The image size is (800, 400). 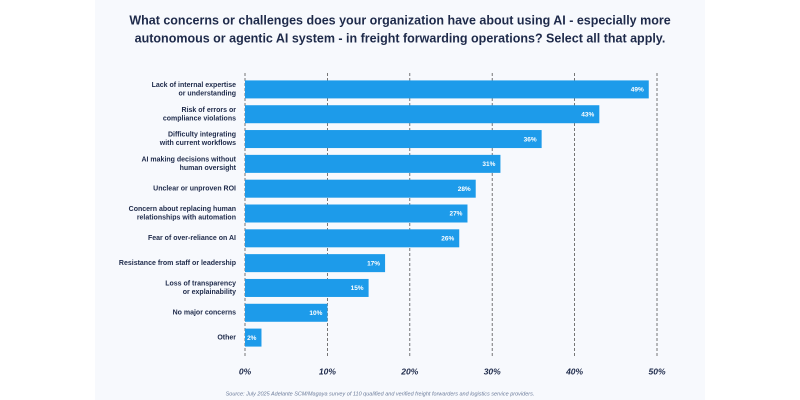 What do you see at coordinates (245, 371) in the screenshot?
I see `x-tick-label: 0%` at bounding box center [245, 371].